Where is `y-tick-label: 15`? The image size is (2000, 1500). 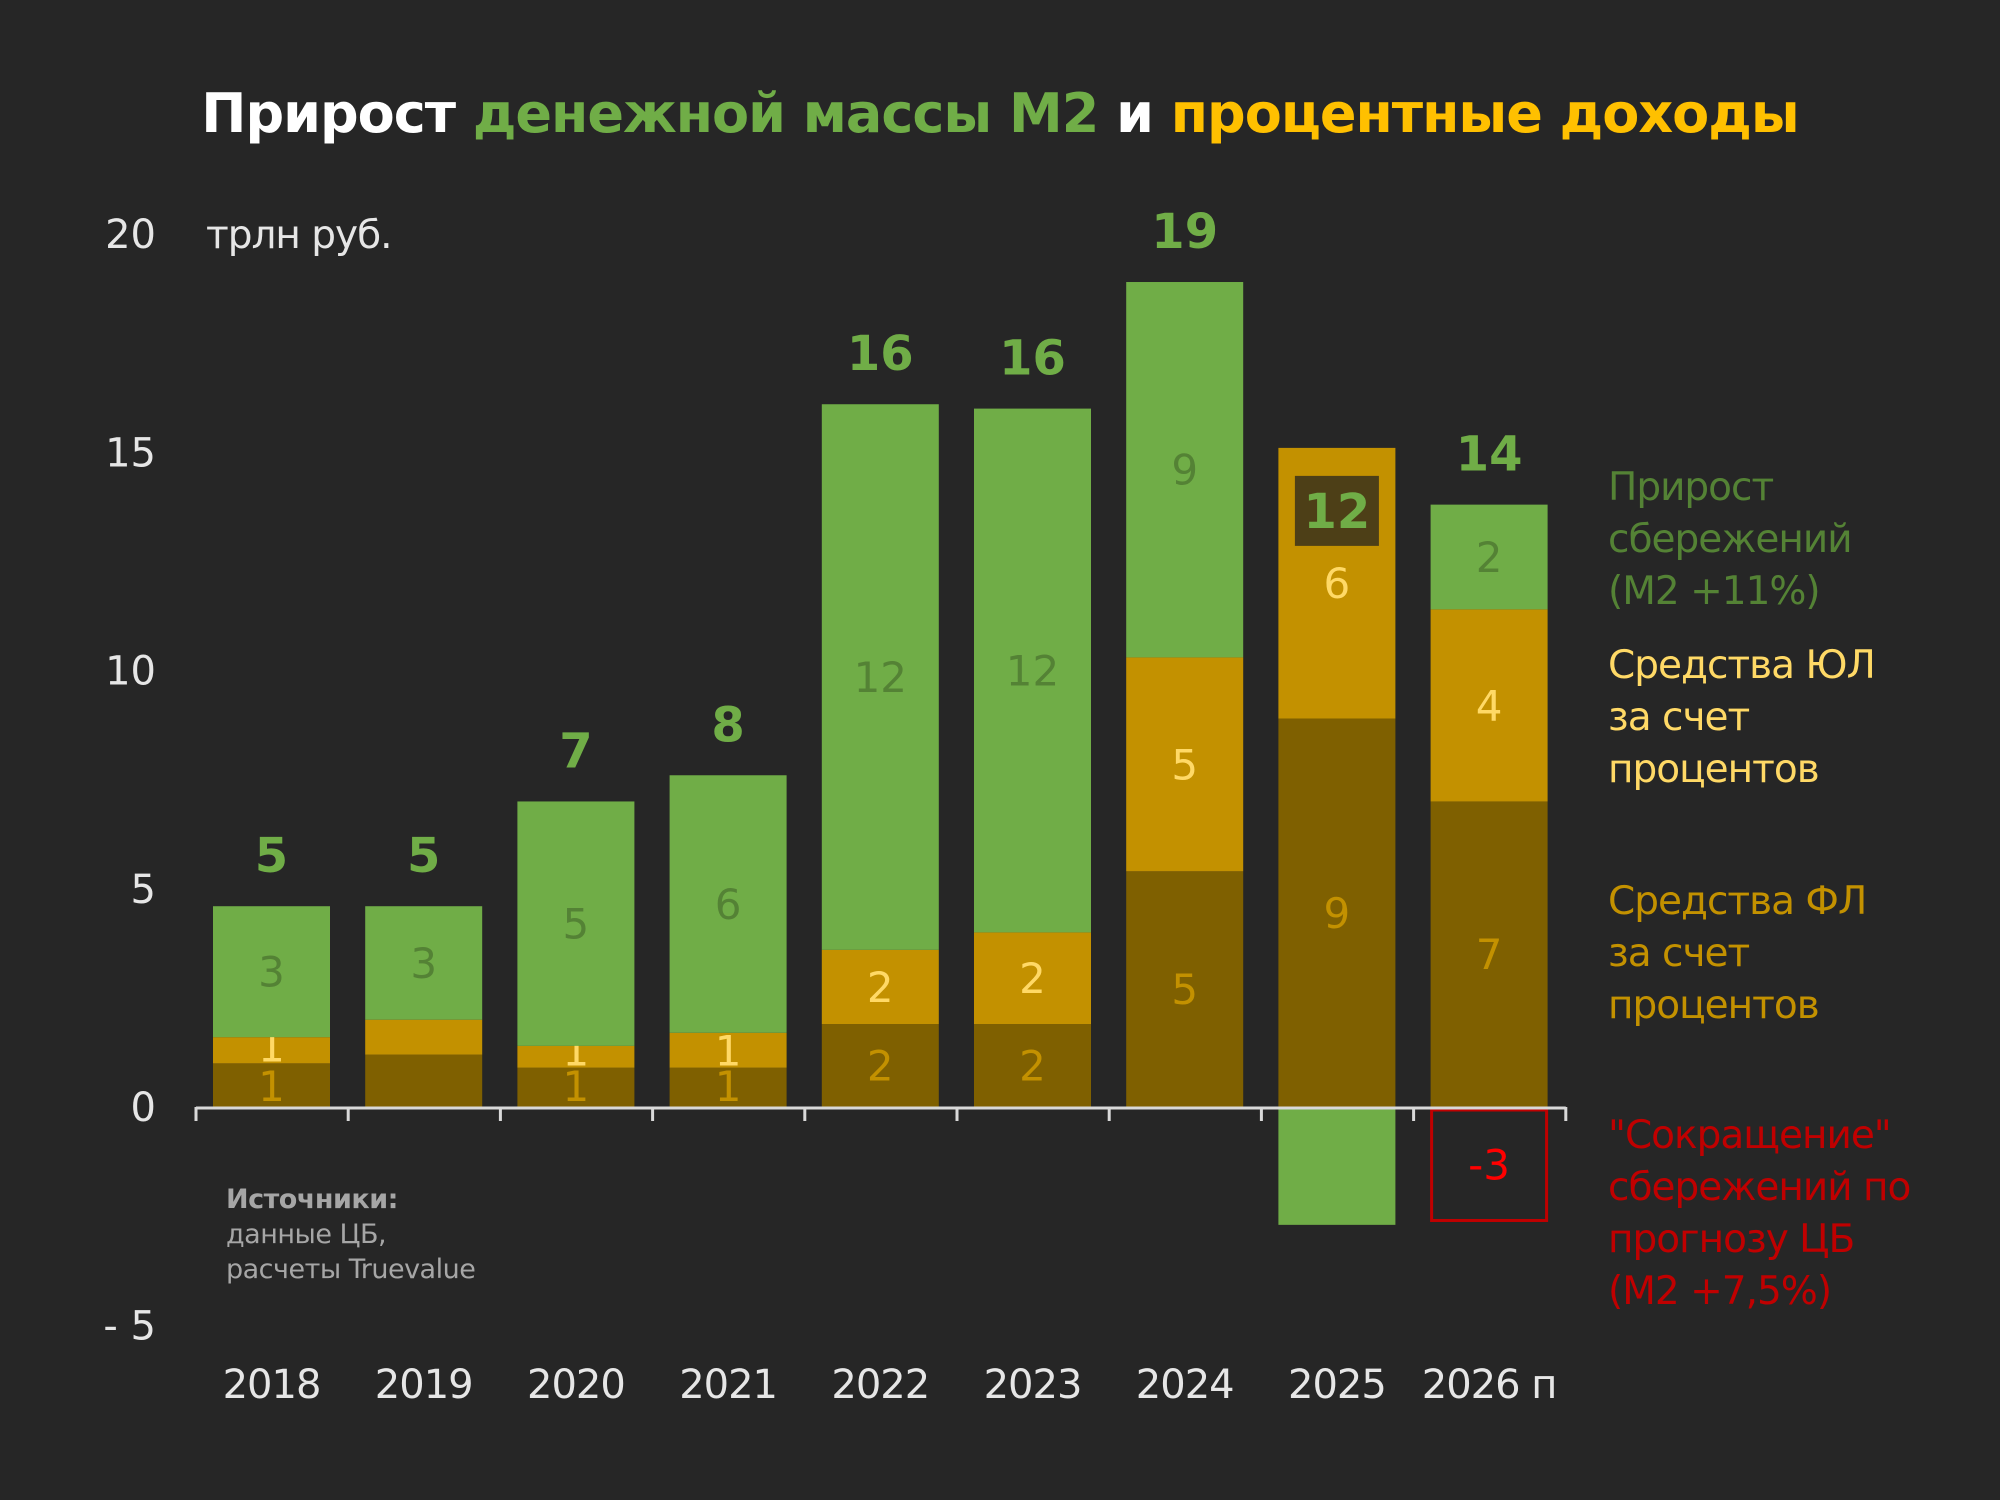 y-tick-label: 15 is located at coordinates (130, 453).